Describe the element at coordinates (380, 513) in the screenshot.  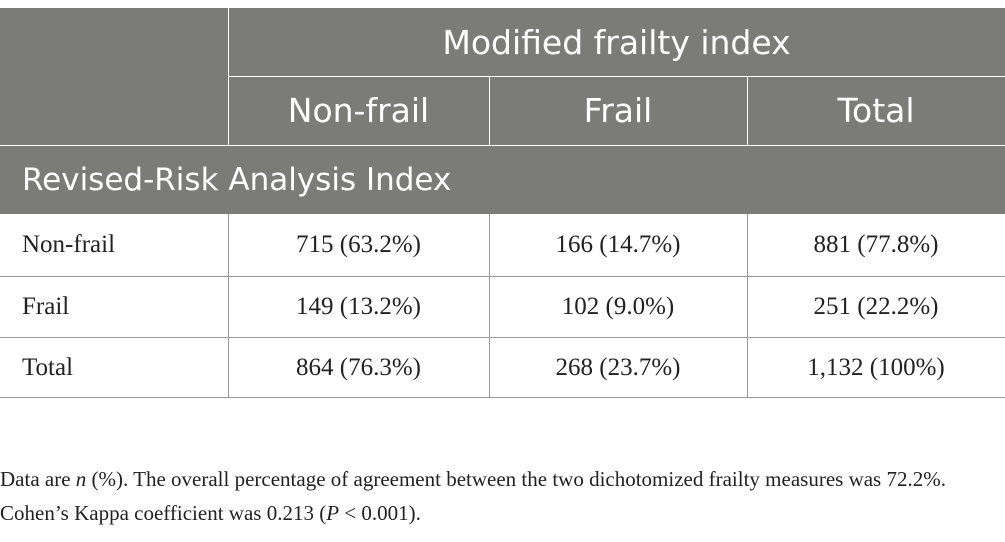
I see `footnote-suffix: < 0.001).` at that location.